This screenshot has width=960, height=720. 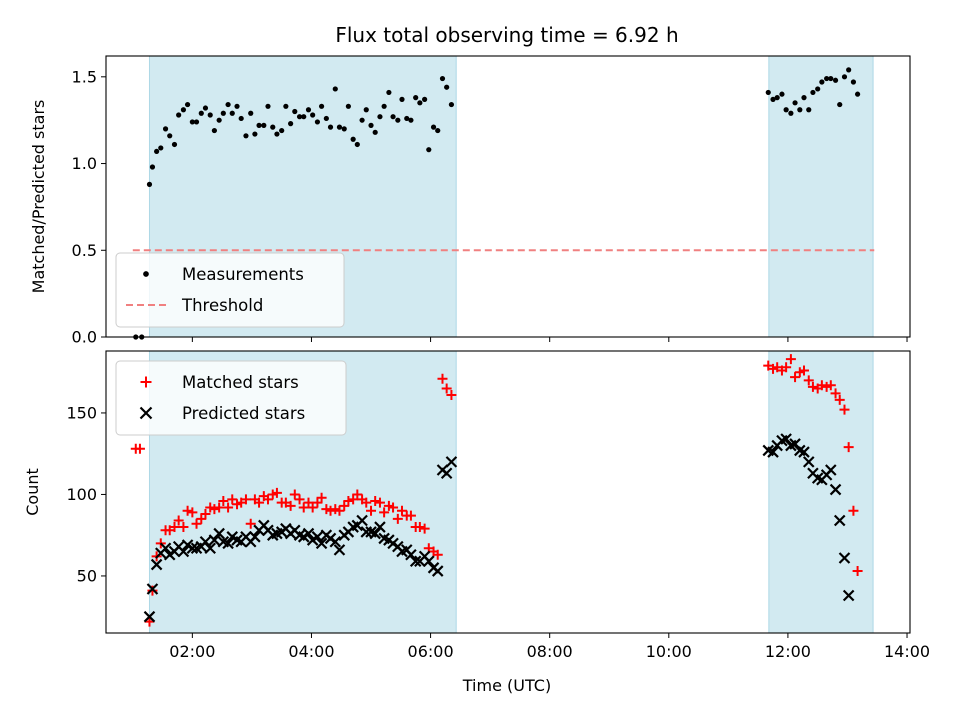 I want to click on legend: Measurements Threshold, so click(x=230, y=290).